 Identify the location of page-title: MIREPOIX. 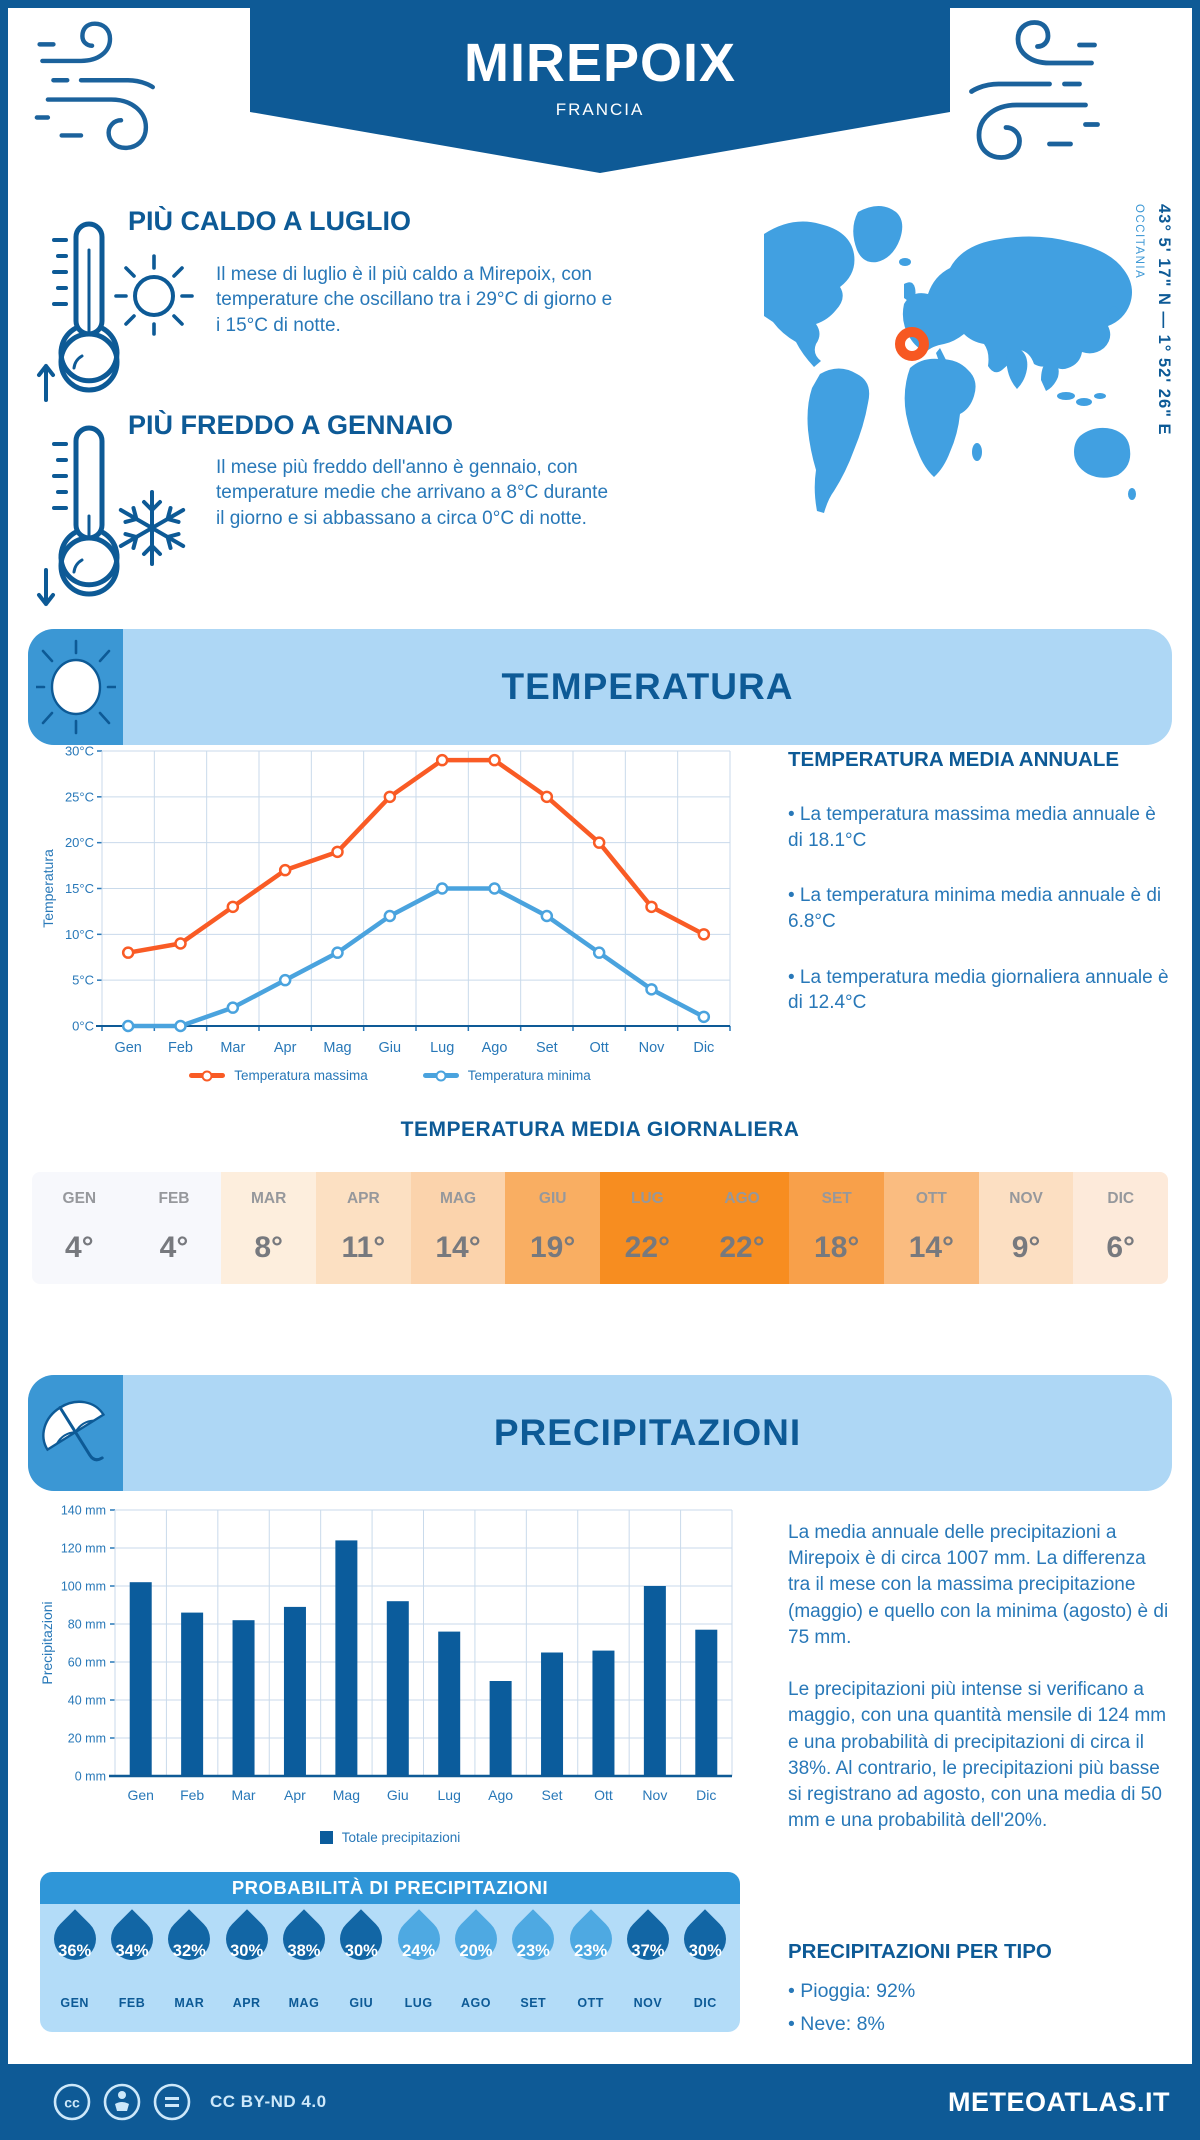
(600, 63).